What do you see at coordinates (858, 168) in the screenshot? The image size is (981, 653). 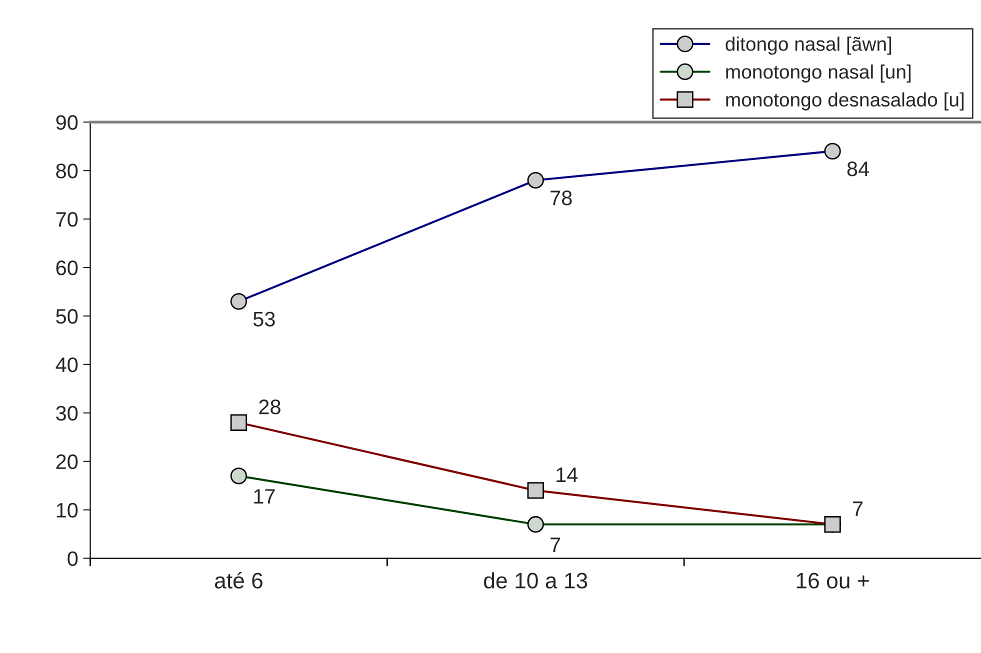 I see `data-label: 84` at bounding box center [858, 168].